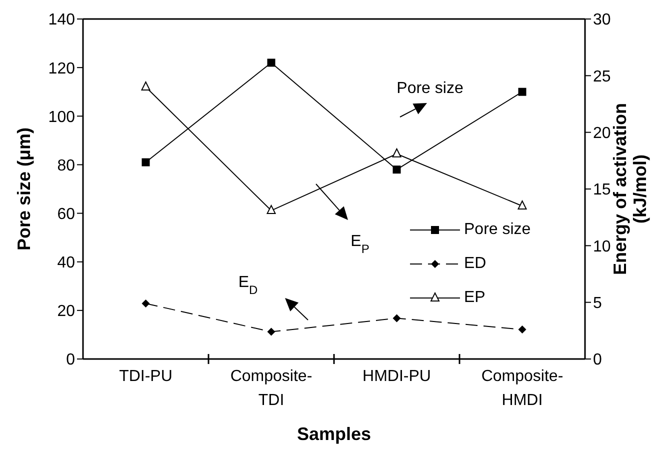 The height and width of the screenshot is (451, 669). Describe the element at coordinates (24, 189) in the screenshot. I see `y-axis-title: Pore size (μm)` at that location.